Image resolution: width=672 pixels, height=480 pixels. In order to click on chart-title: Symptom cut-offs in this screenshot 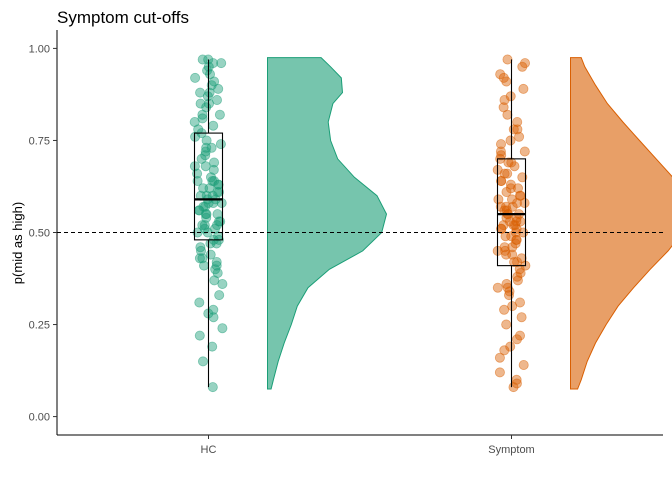, I will do `click(123, 17)`.